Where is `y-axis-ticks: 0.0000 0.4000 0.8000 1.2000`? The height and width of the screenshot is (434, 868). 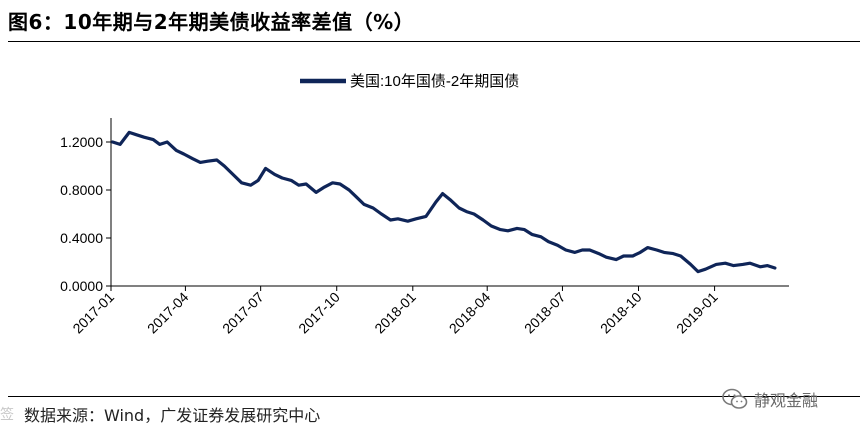
y-axis-ticks: 0.0000 0.4000 0.8000 1.2000 is located at coordinates (85, 214).